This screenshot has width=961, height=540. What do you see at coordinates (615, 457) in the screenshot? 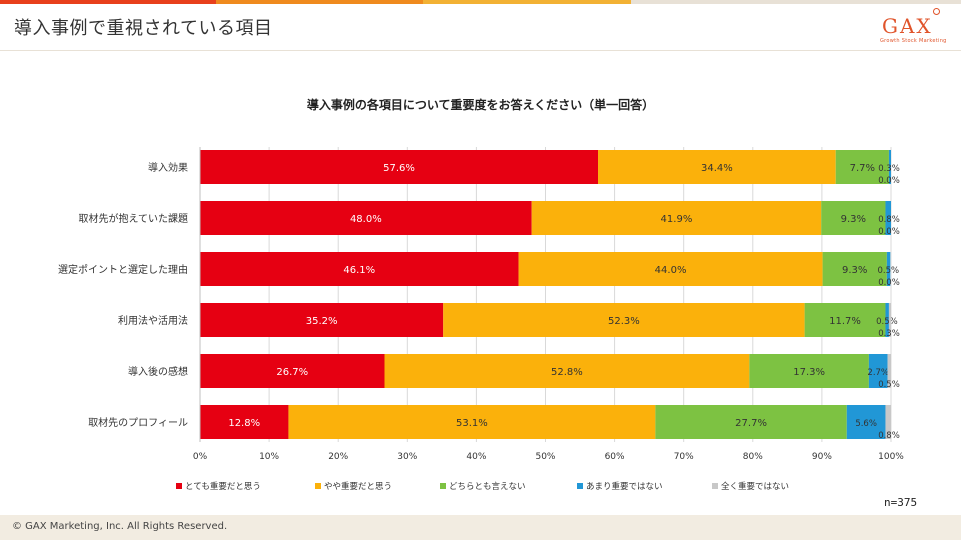
I see `x-tick-label: 60%` at bounding box center [615, 457].